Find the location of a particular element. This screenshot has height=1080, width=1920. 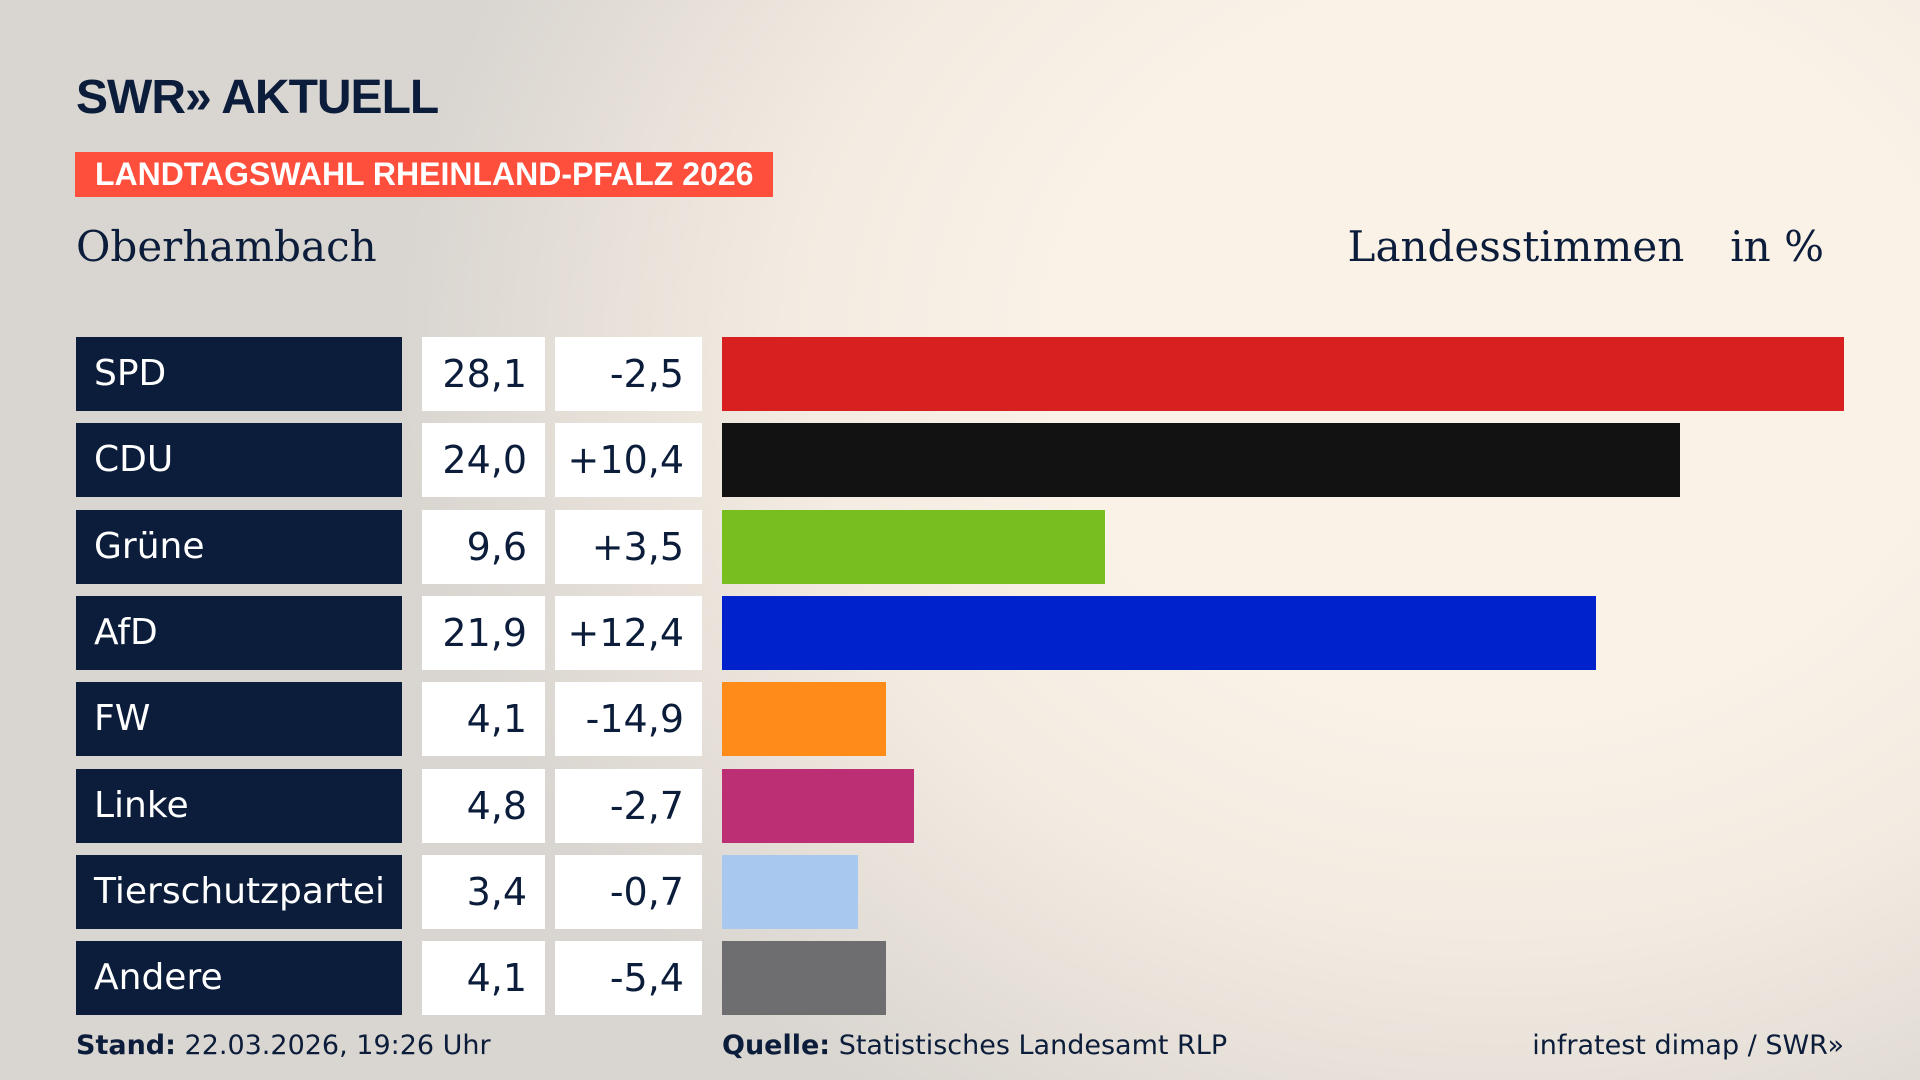

party-name: Linke is located at coordinates (239, 805).